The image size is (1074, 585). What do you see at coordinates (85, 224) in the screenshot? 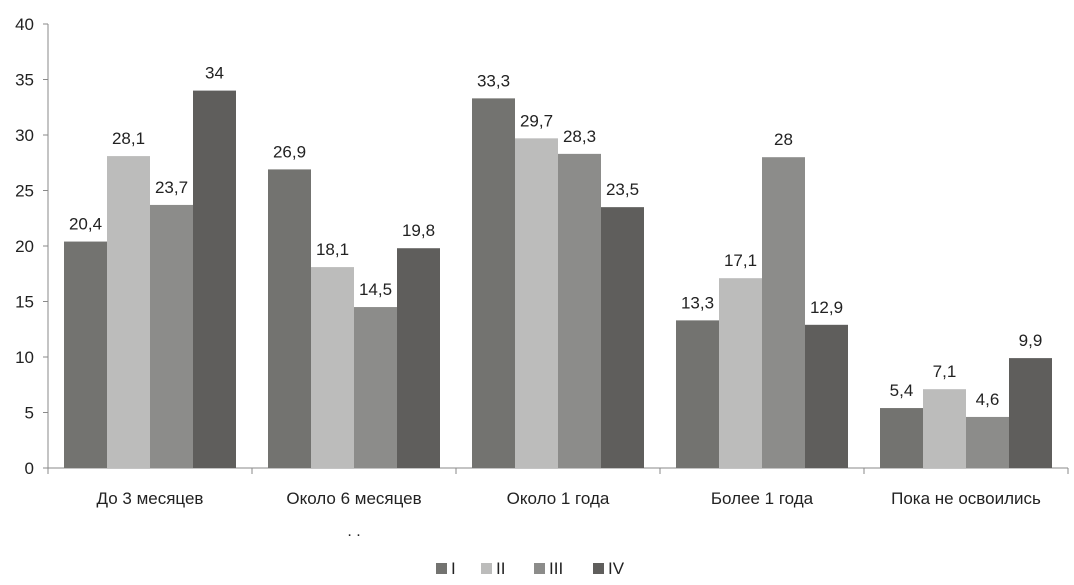
I see `data-label: 20,4` at bounding box center [85, 224].